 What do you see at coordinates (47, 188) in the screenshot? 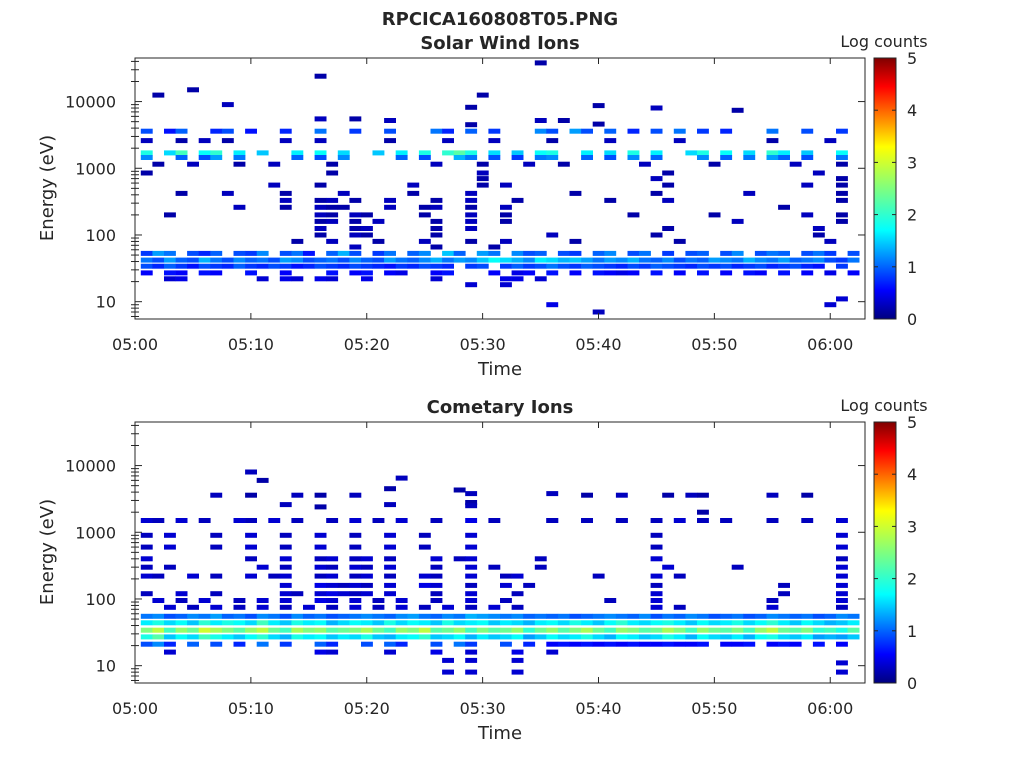
I see `solar-wind-y-axis-label: Energy (eV)` at bounding box center [47, 188].